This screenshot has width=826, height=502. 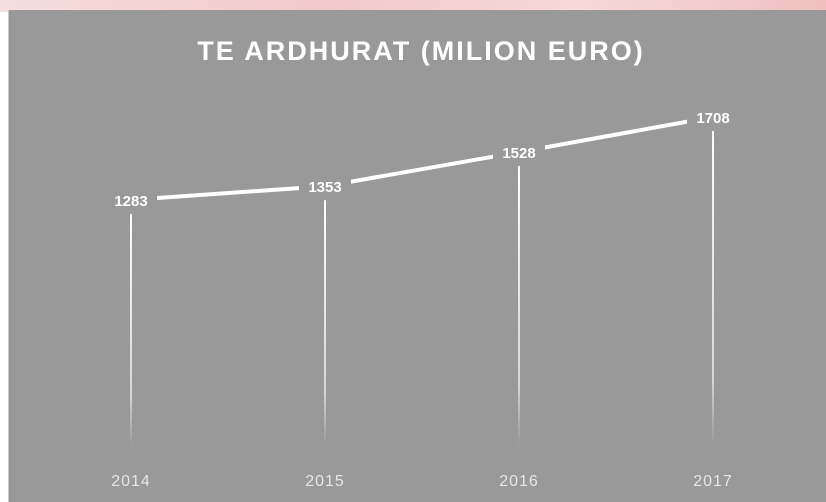 I want to click on data-label: 1283, so click(x=130, y=201).